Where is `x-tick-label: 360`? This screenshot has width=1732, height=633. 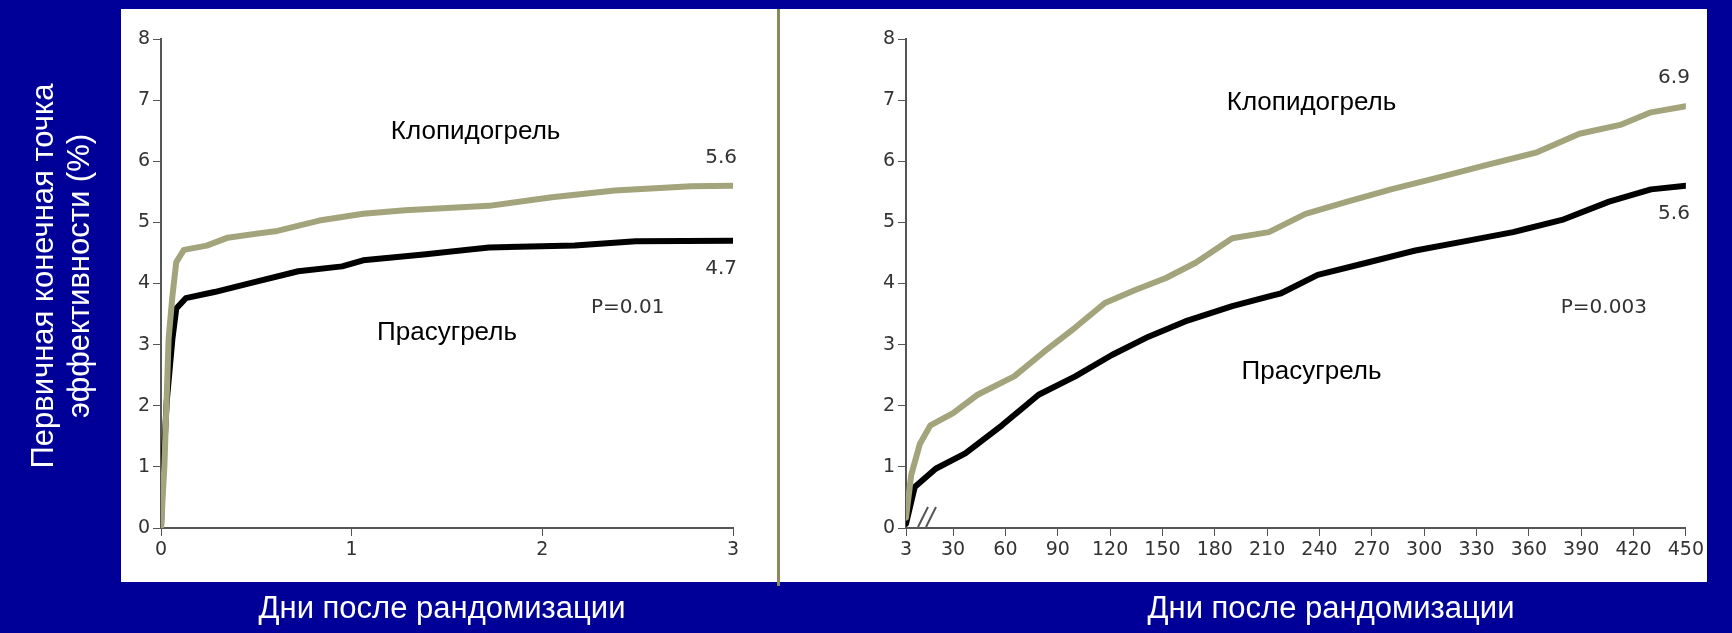
x-tick-label: 360 is located at coordinates (1528, 548).